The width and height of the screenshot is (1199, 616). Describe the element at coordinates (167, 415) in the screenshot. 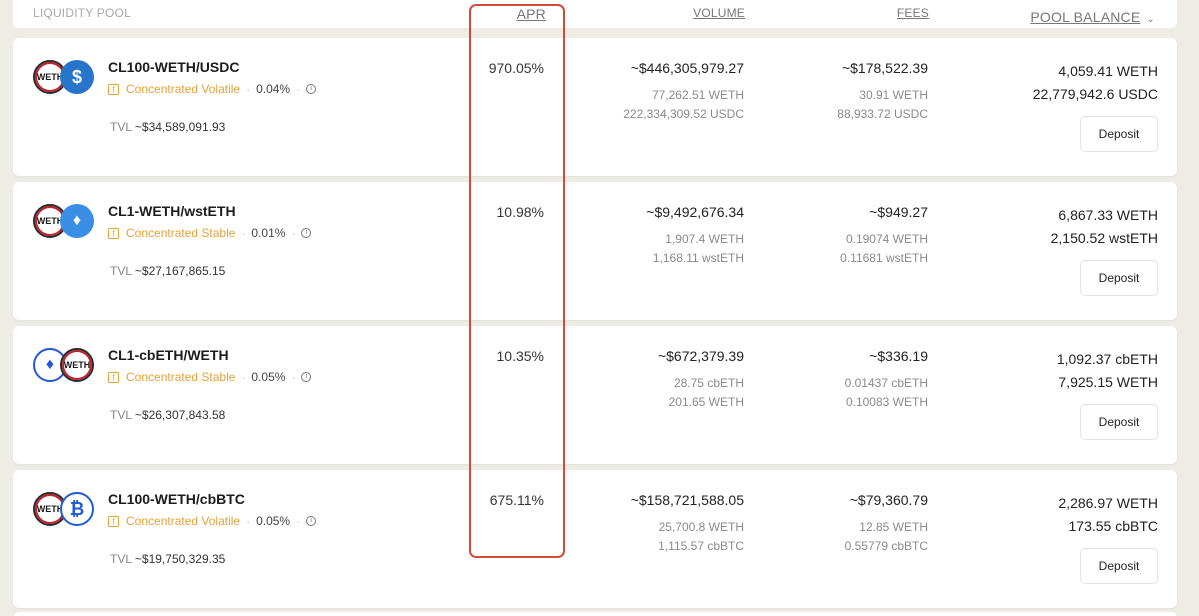

I see `pool-tvl: TVL ~$26,307,843.58` at that location.